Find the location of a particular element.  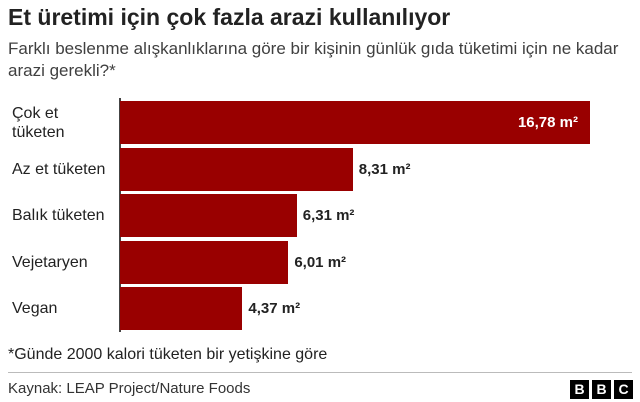

category-label: Çok et tüketen is located at coordinates (38, 122).